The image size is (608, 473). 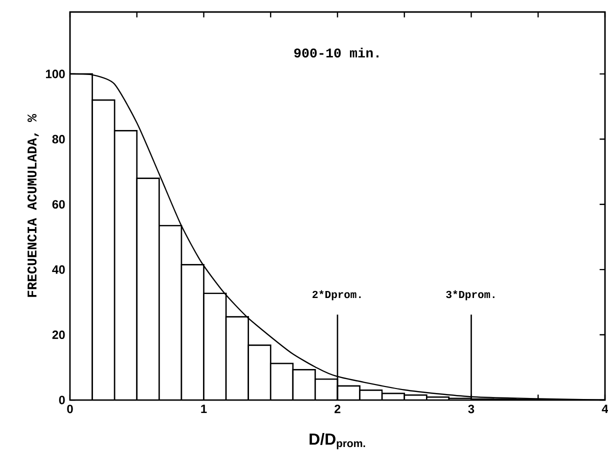 I want to click on x-tick-label: 4, so click(x=605, y=408).